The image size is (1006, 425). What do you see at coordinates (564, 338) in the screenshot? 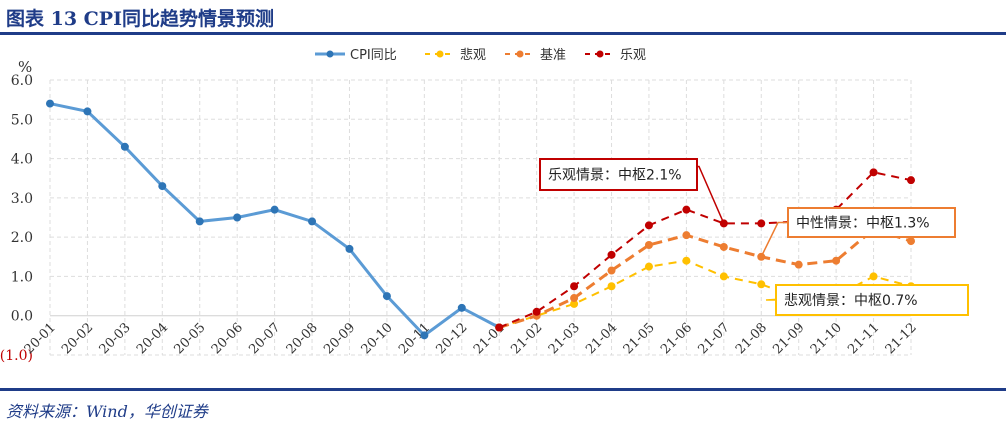
I see `x-tick-label: 21-03` at bounding box center [564, 338].